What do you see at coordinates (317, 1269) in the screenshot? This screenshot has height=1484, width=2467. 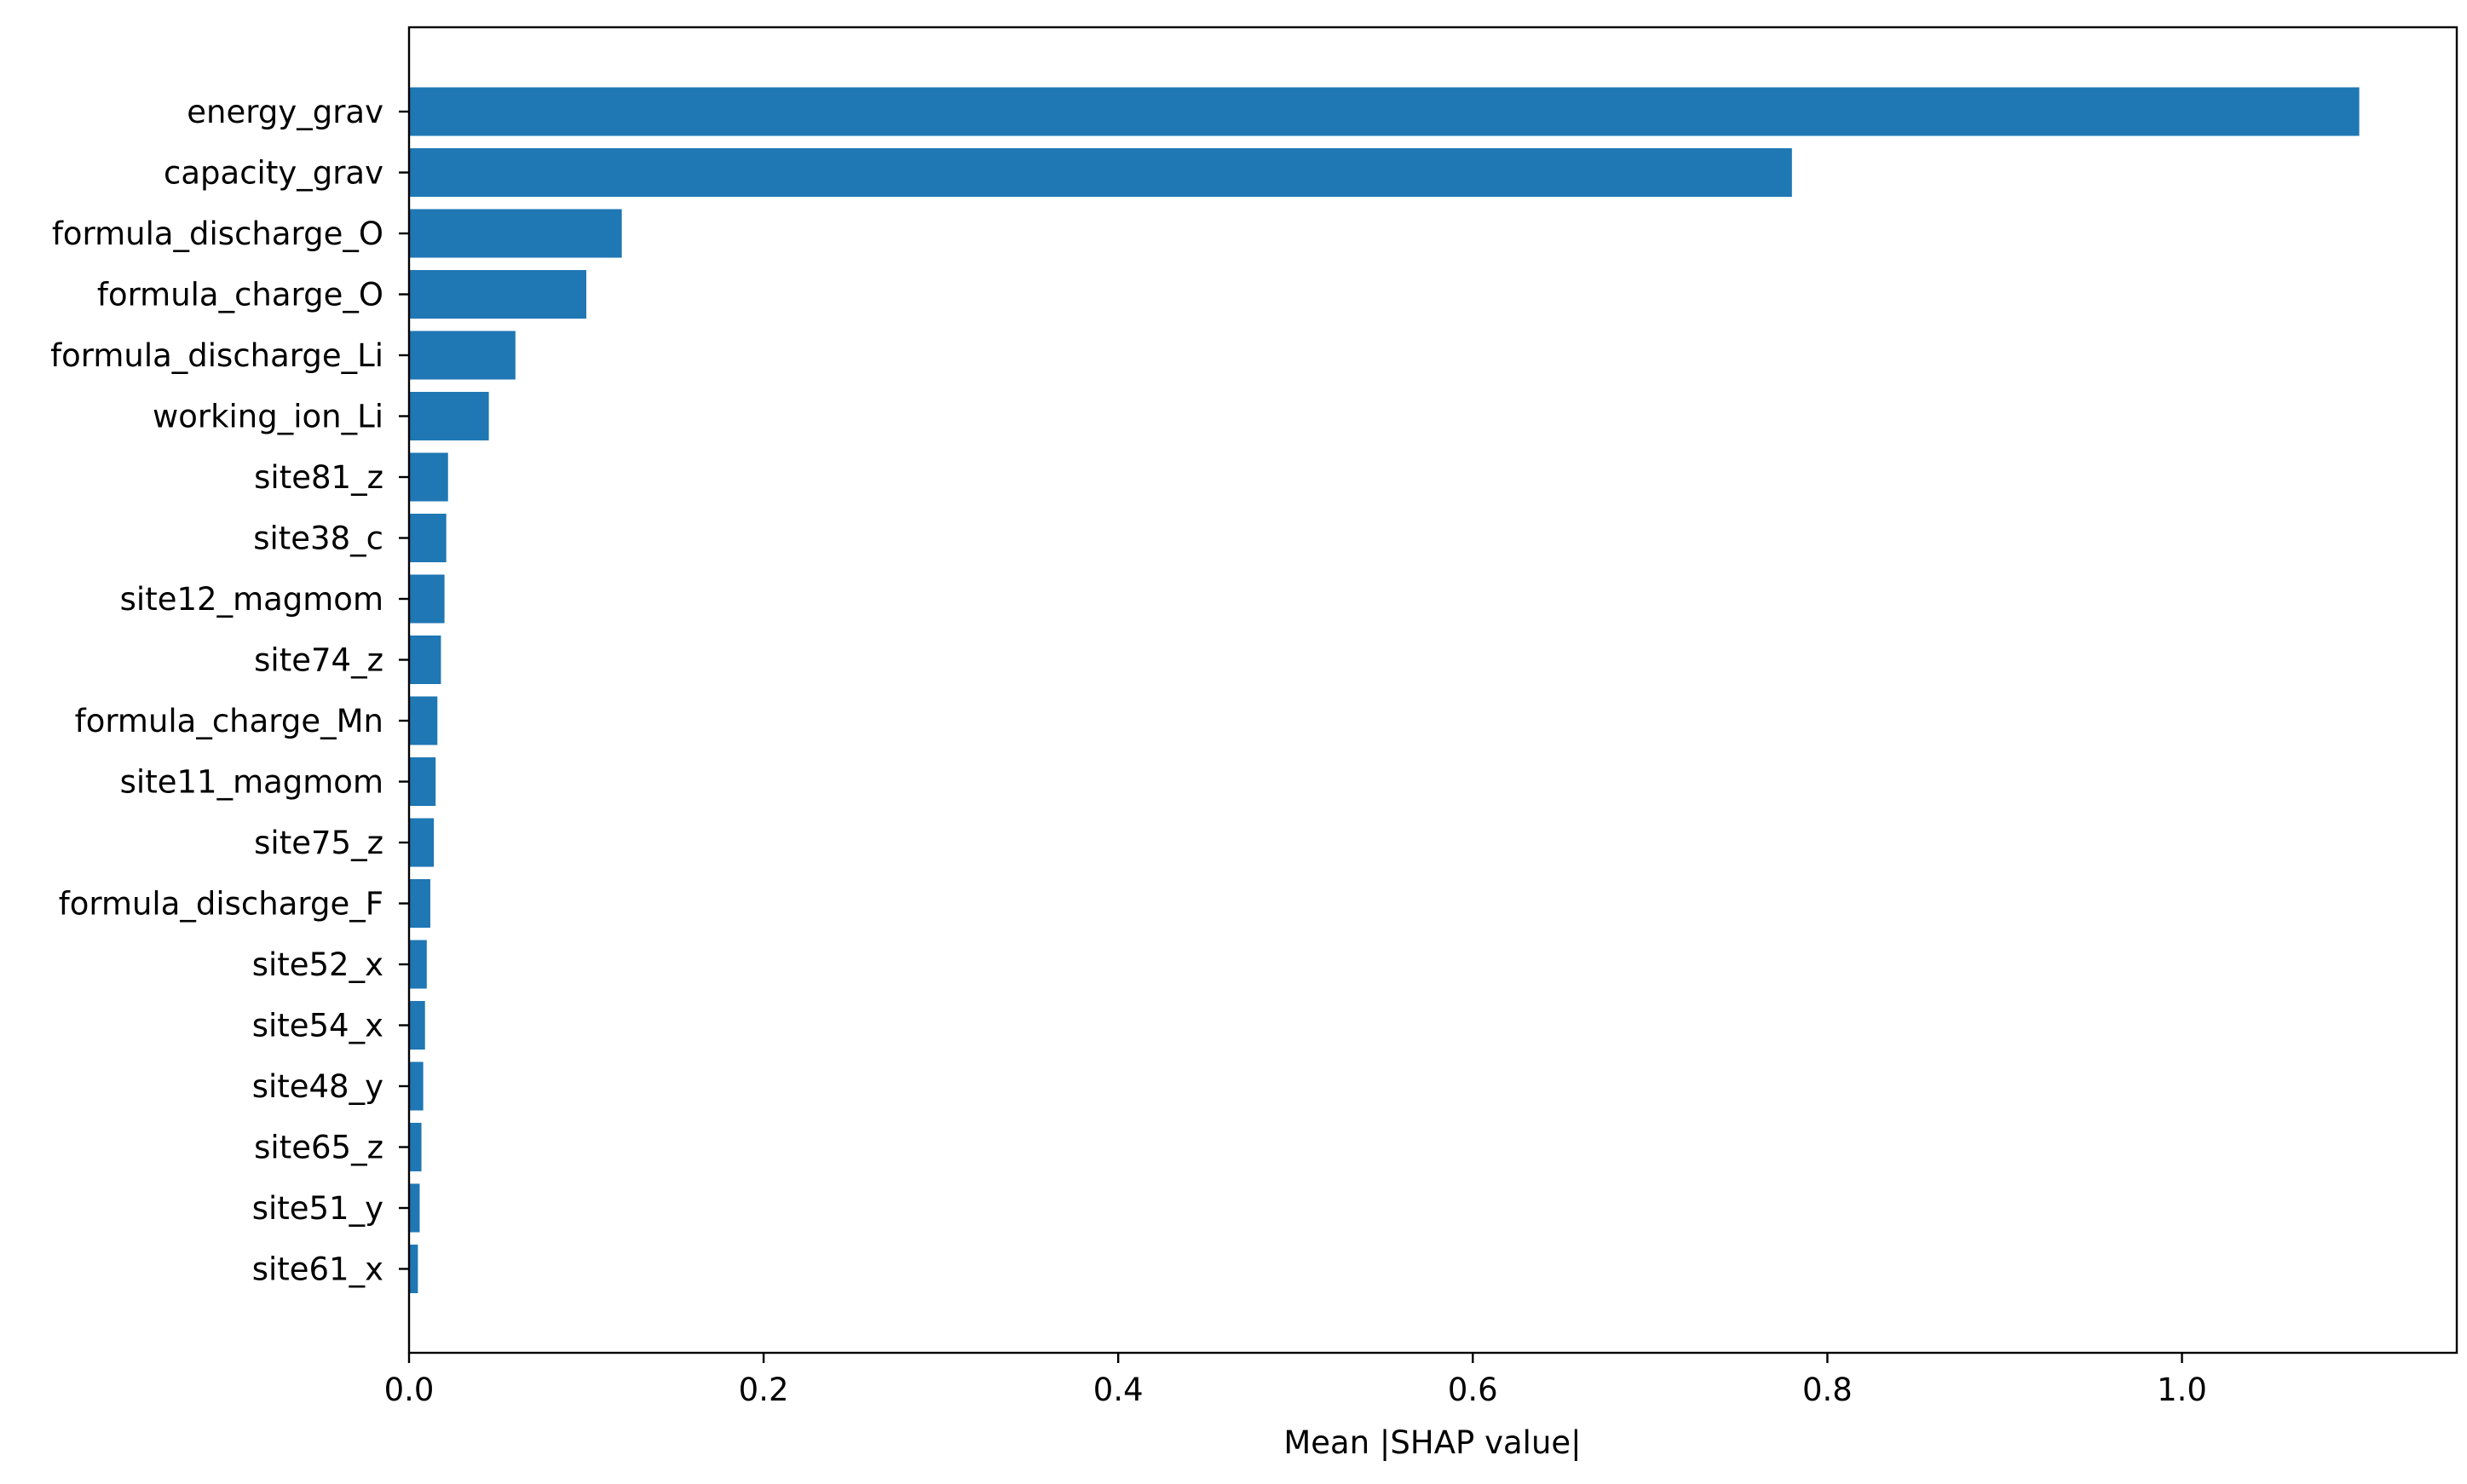 I see `category-label: site61_x` at bounding box center [317, 1269].